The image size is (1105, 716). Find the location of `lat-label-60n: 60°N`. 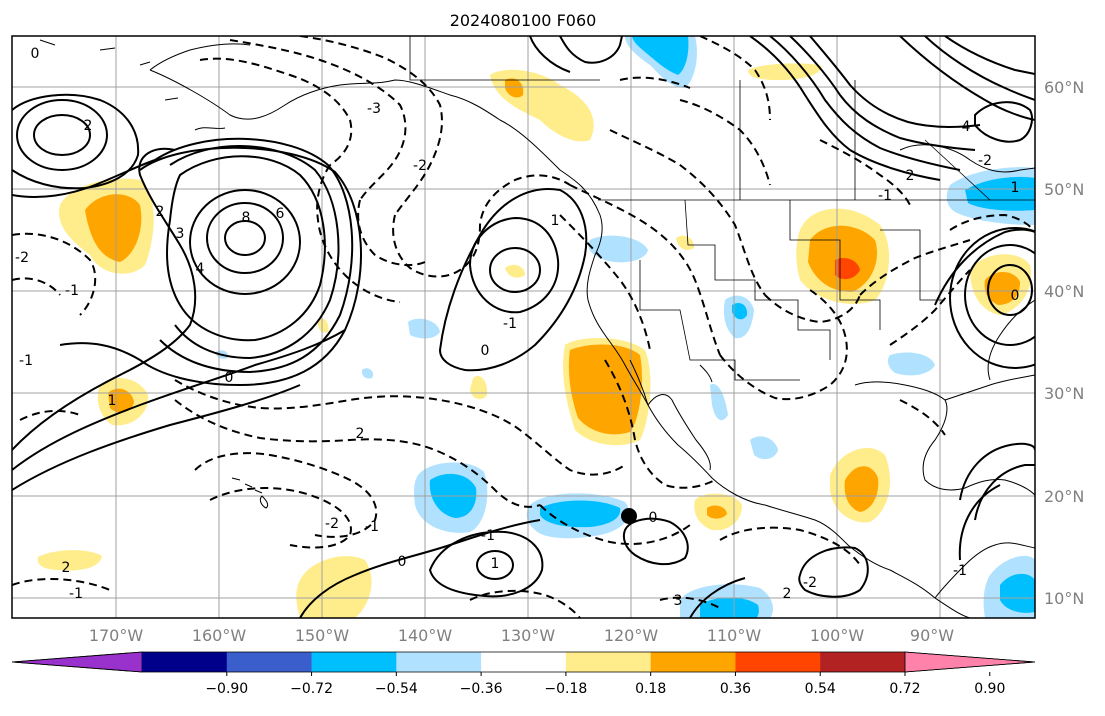

lat-label-60n: 60°N is located at coordinates (1064, 87).